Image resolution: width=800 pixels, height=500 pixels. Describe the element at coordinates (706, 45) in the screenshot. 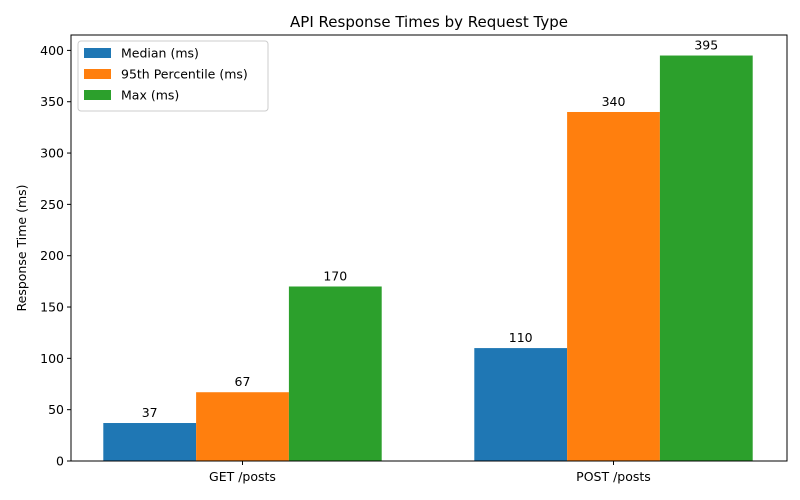

I see `bar-value-label: 395` at that location.